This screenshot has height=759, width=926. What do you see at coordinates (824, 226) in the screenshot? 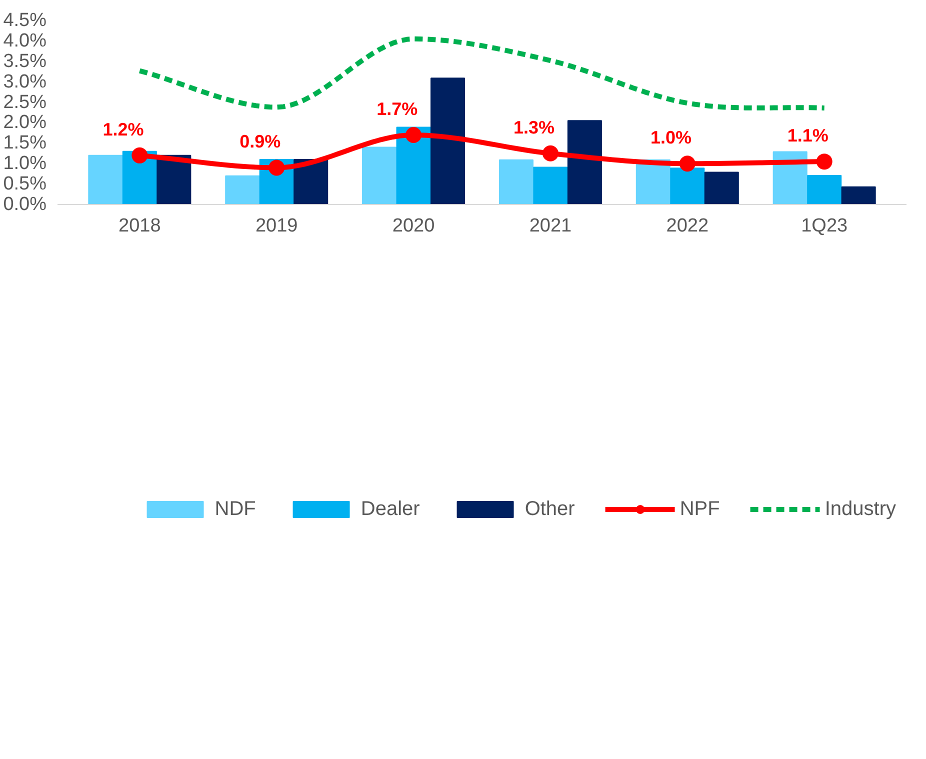
I see `x-tick-label: 1Q23` at bounding box center [824, 226].